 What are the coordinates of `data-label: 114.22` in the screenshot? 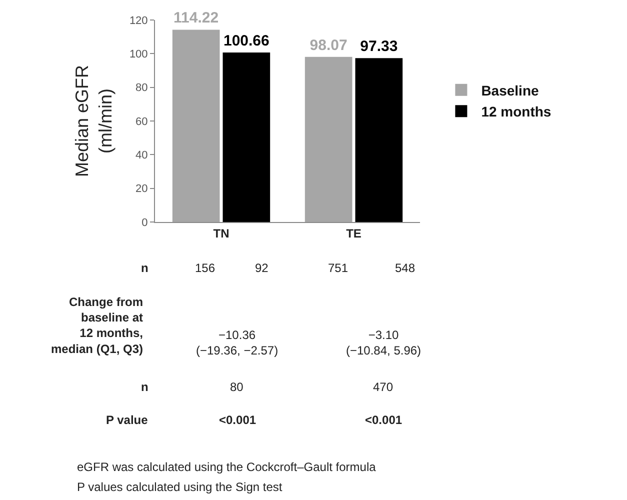 It's located at (196, 18).